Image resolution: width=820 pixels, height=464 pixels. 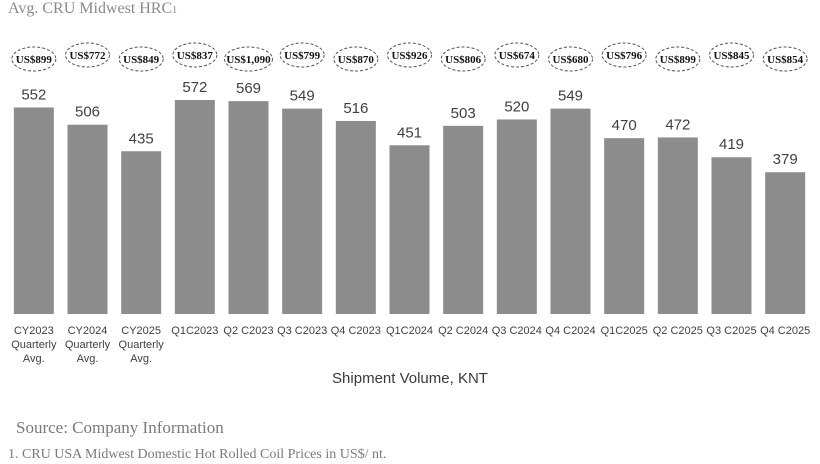 What do you see at coordinates (34, 345) in the screenshot?
I see `x-tick-label: CY2023 Quarterly Avg.` at bounding box center [34, 345].